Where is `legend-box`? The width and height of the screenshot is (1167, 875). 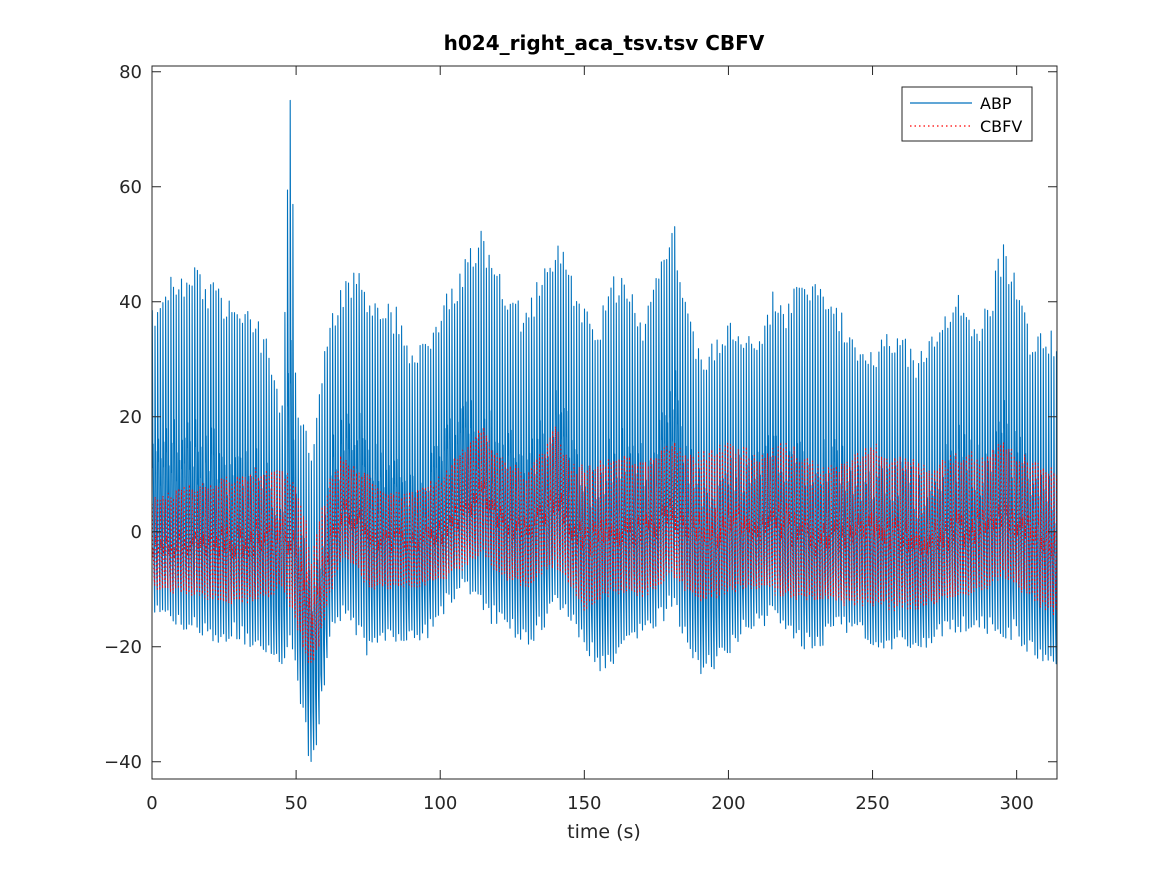 legend-box is located at coordinates (967, 114).